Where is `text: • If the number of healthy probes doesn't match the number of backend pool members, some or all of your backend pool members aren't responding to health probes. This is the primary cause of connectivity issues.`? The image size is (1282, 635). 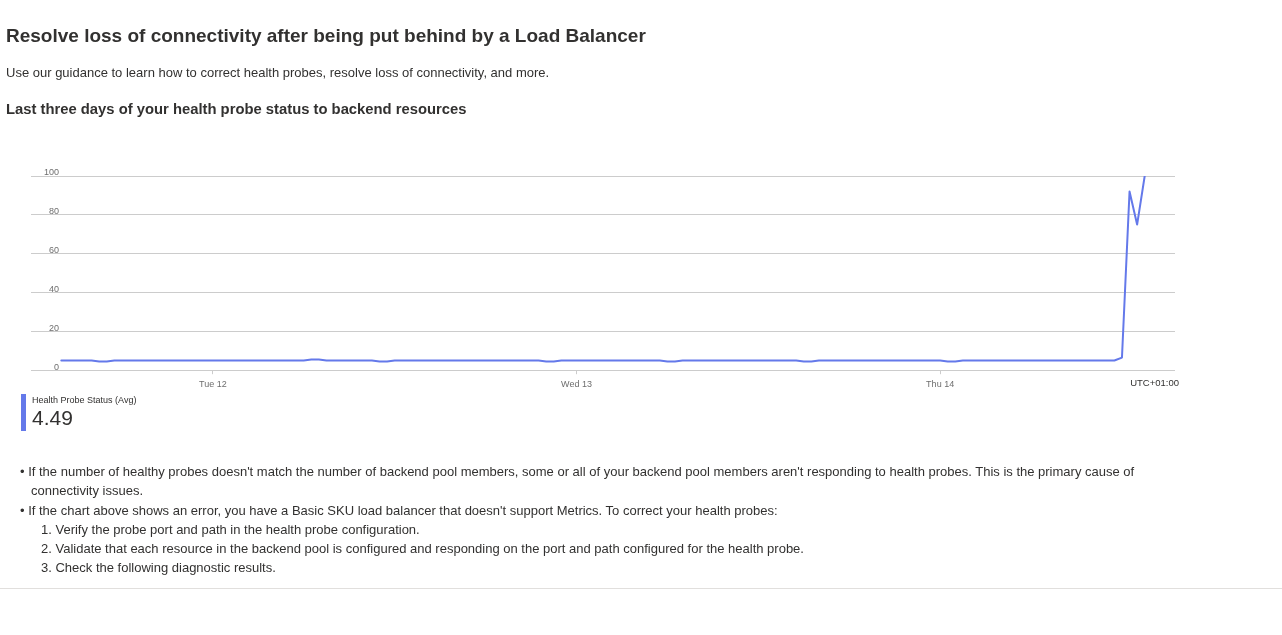 text: • If the number of healthy probes doesn't match the number of backend pool members, some or all of your backend pool members aren't responding to health probes. This is the primary cause of connectivity issues. is located at coordinates (578, 482).